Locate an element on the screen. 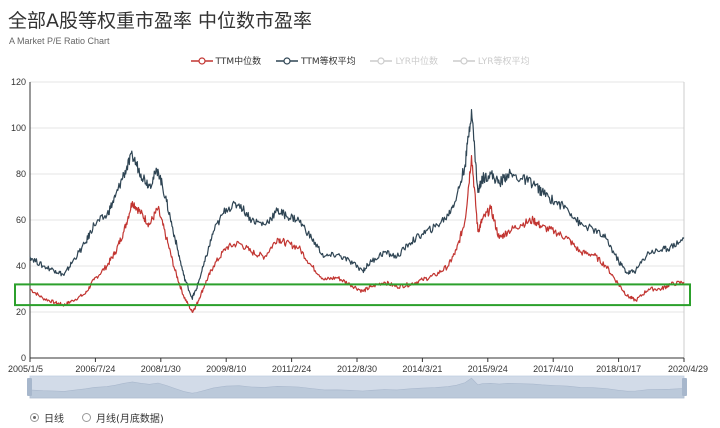 Image resolution: width=720 pixels, height=428 pixels. x-tick-label: 2011/2/24 is located at coordinates (291, 369).